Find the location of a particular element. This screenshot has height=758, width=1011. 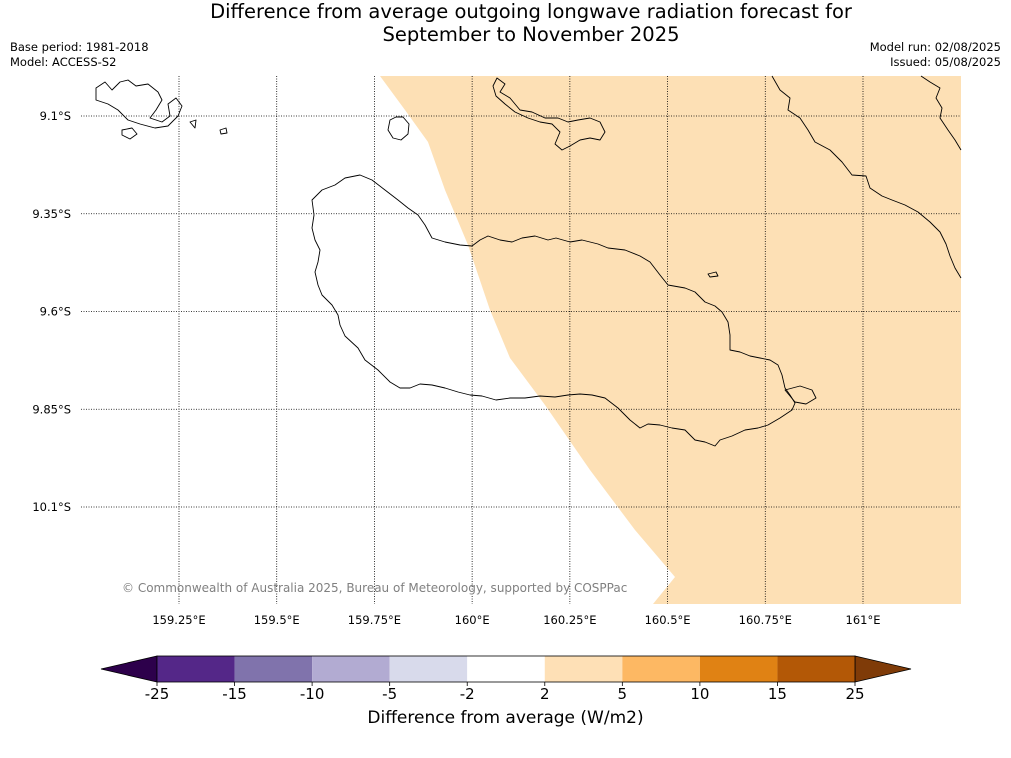

colorbar-tick-label: 15 is located at coordinates (777, 694).